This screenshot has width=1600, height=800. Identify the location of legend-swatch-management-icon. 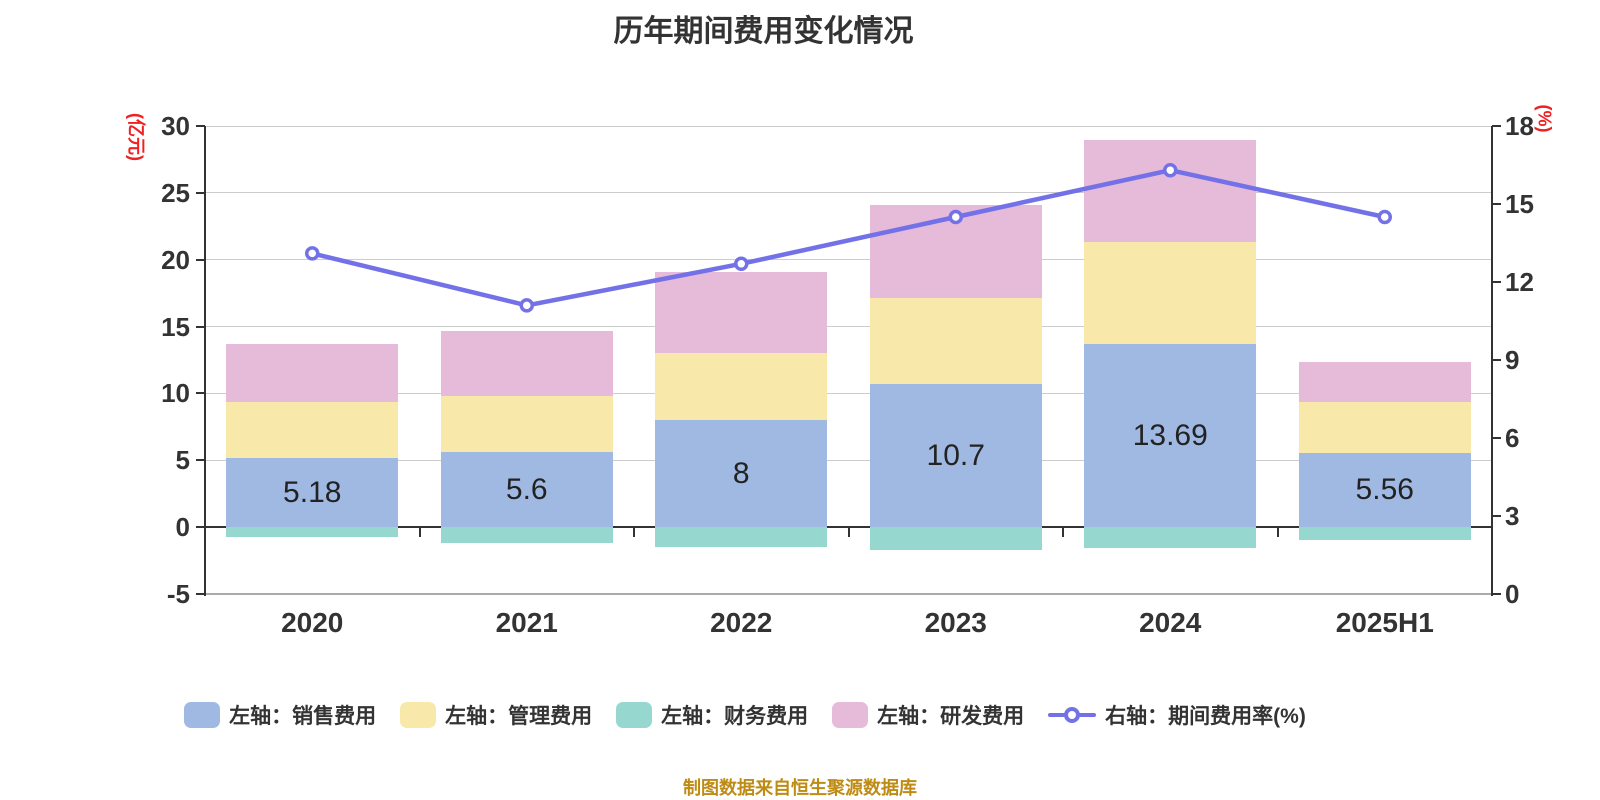
(418, 715).